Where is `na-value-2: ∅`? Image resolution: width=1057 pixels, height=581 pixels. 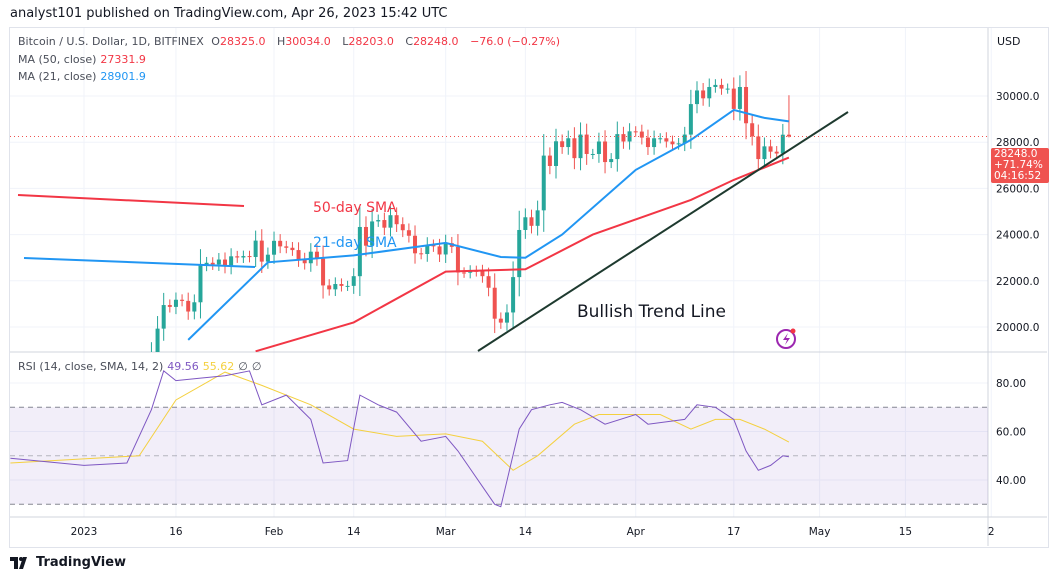 na-value-2: ∅ is located at coordinates (256, 366).